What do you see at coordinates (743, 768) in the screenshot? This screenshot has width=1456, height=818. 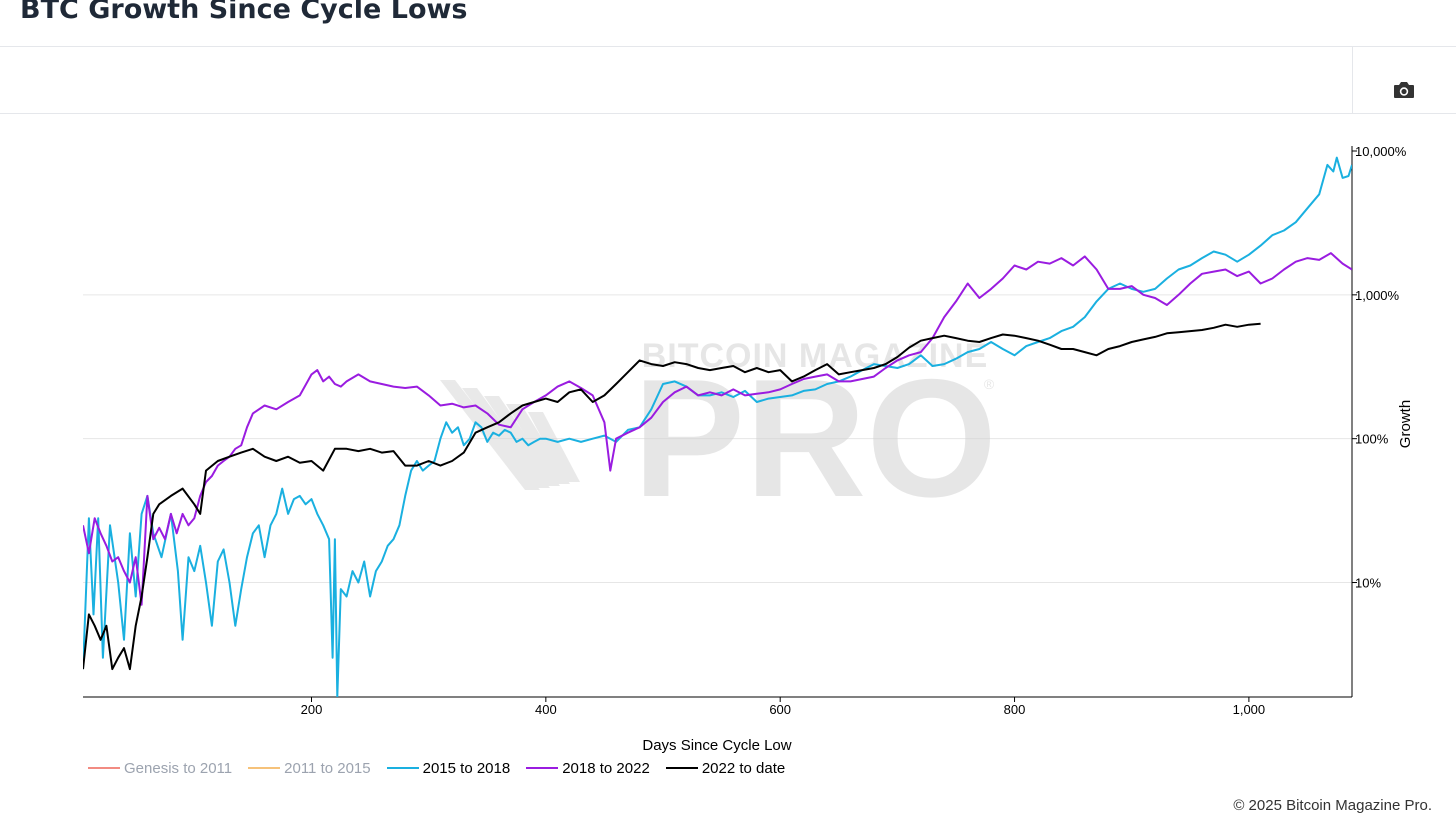 I see `legend-label: 2022 to date` at bounding box center [743, 768].